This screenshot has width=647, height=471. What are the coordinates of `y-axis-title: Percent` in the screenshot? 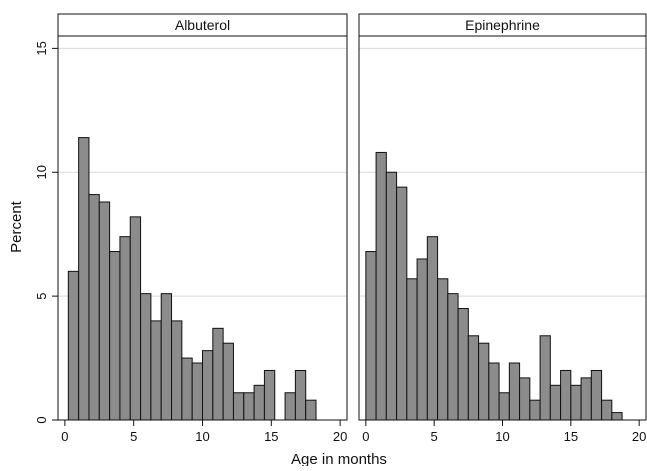 It's located at (16, 226).